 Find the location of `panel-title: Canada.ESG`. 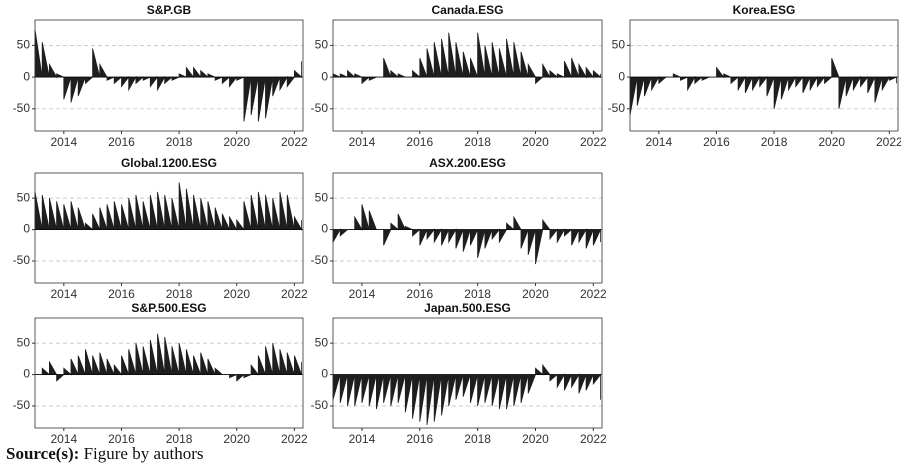

panel-title: Canada.ESG is located at coordinates (467, 10).